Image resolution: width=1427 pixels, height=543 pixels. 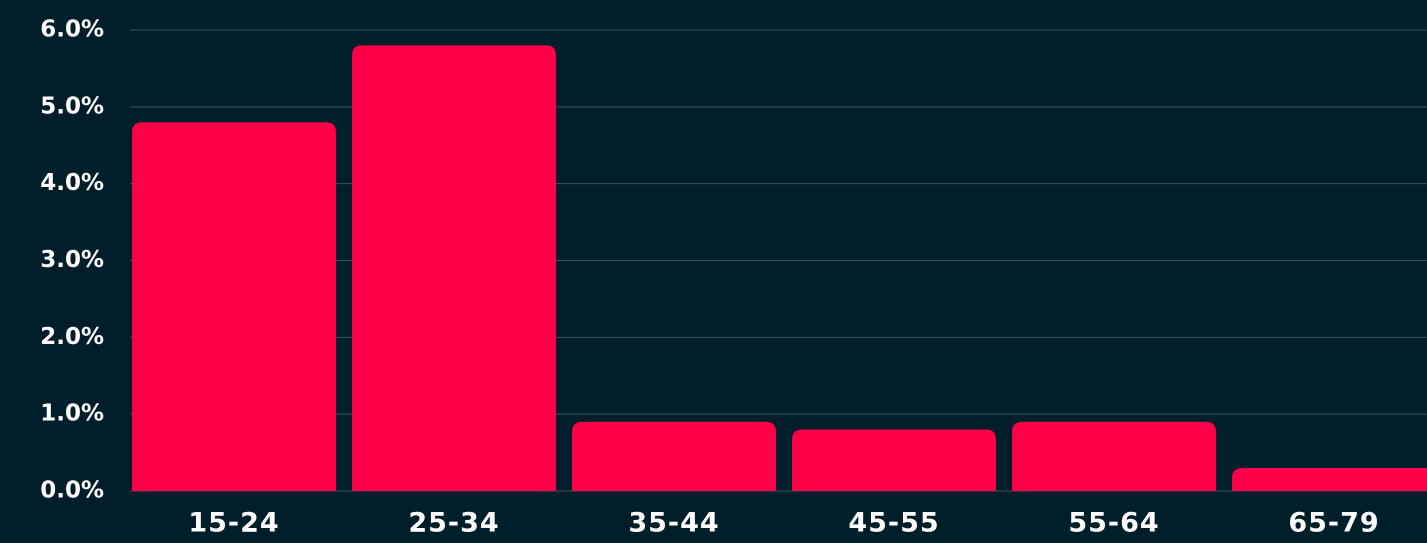 I want to click on x-tick-label: 65-79, so click(x=1333, y=523).